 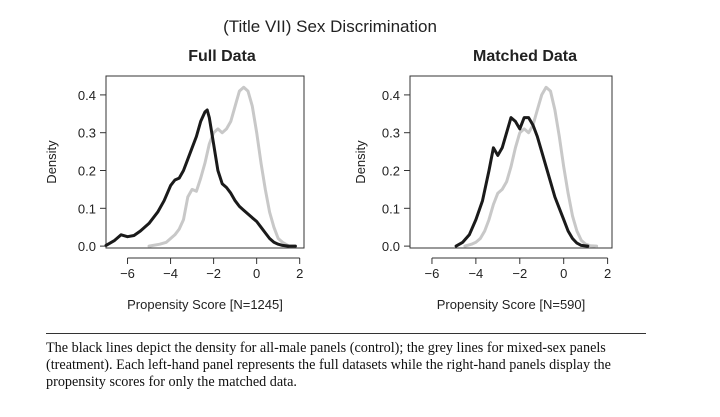 What do you see at coordinates (330, 26) in the screenshot?
I see `figure-title: (Title VII) Sex Discrimination` at bounding box center [330, 26].